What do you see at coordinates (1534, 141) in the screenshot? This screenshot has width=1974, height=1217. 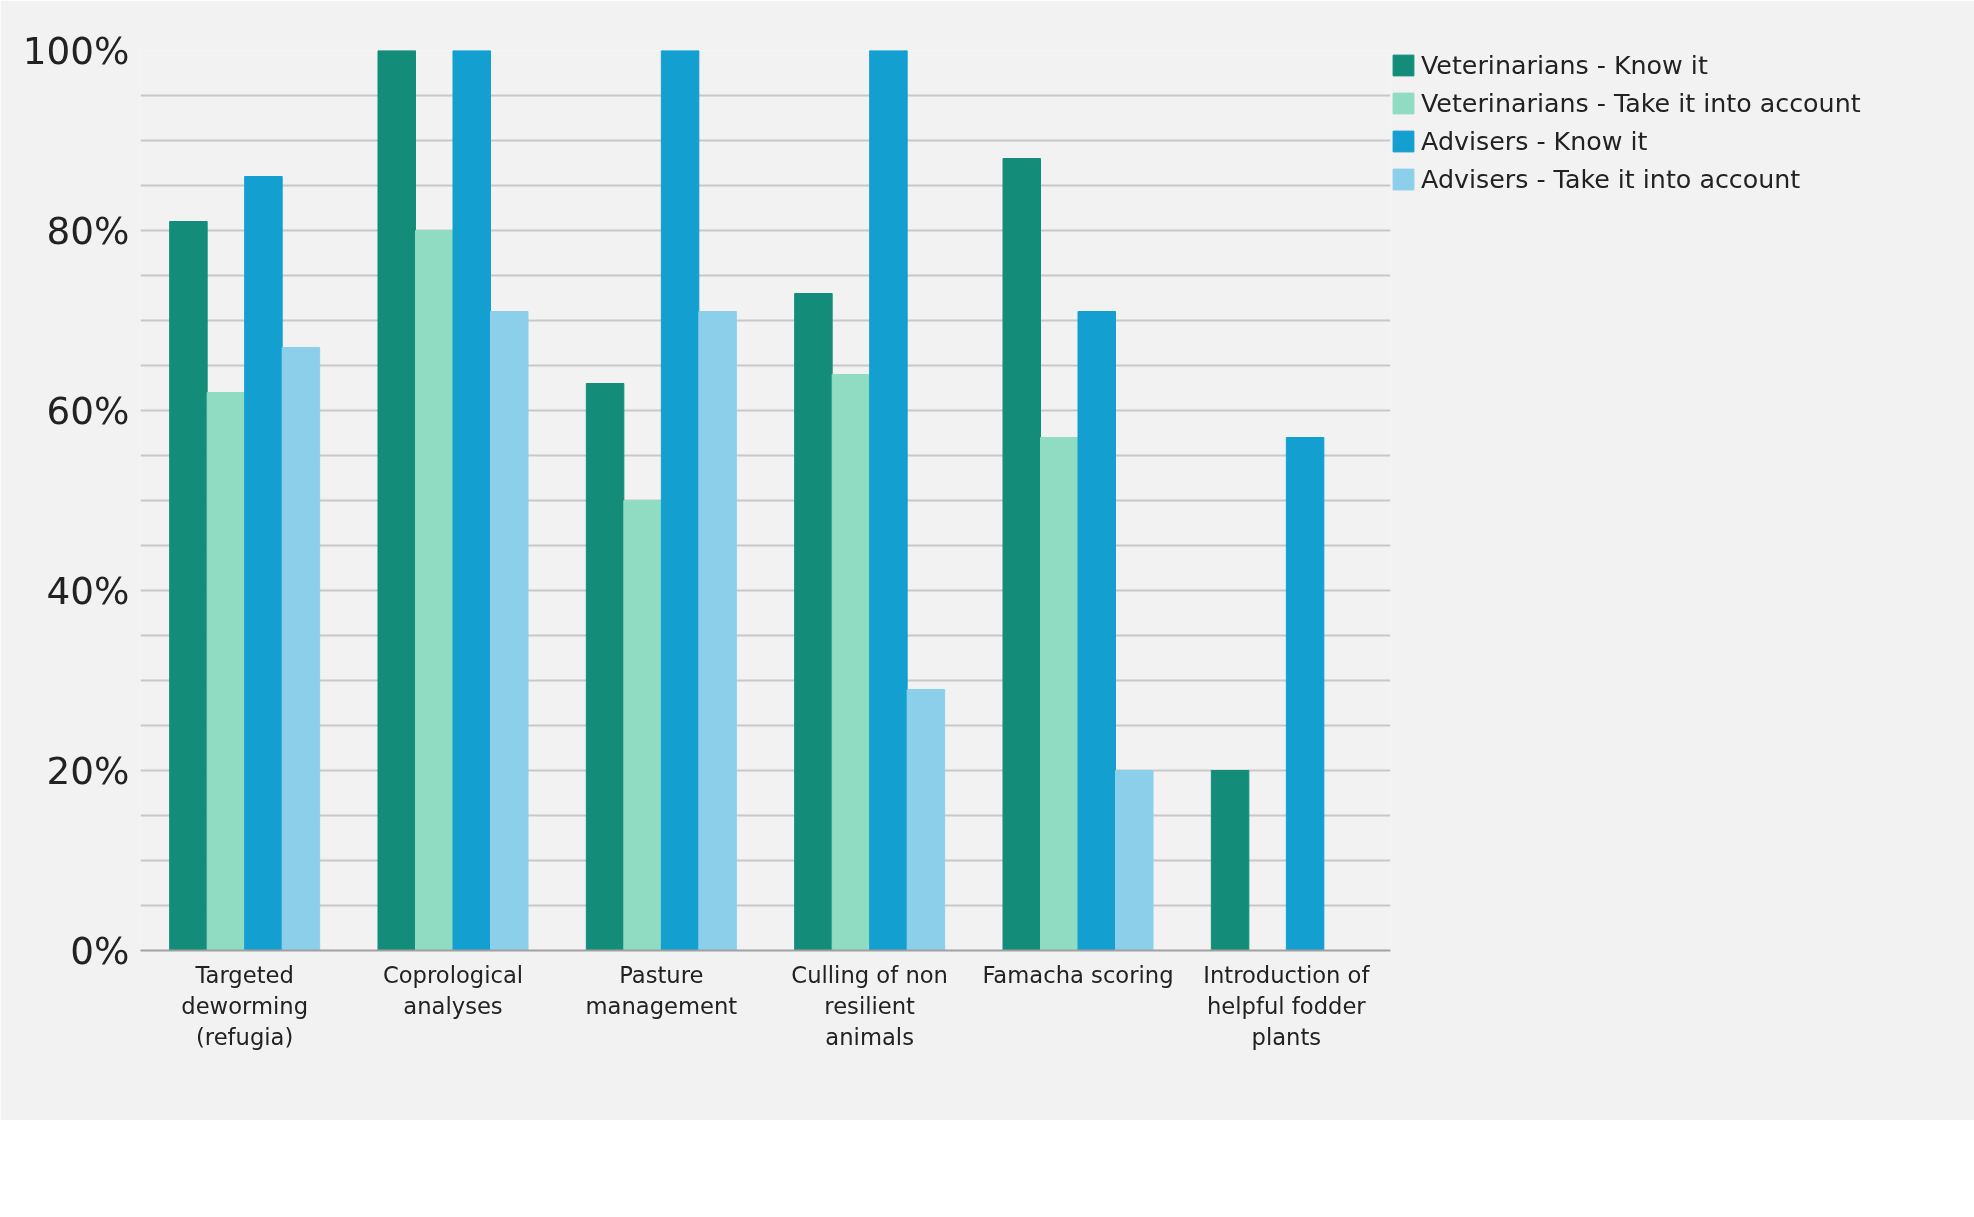 I see `legend-label: Advisers - Know it` at bounding box center [1534, 141].